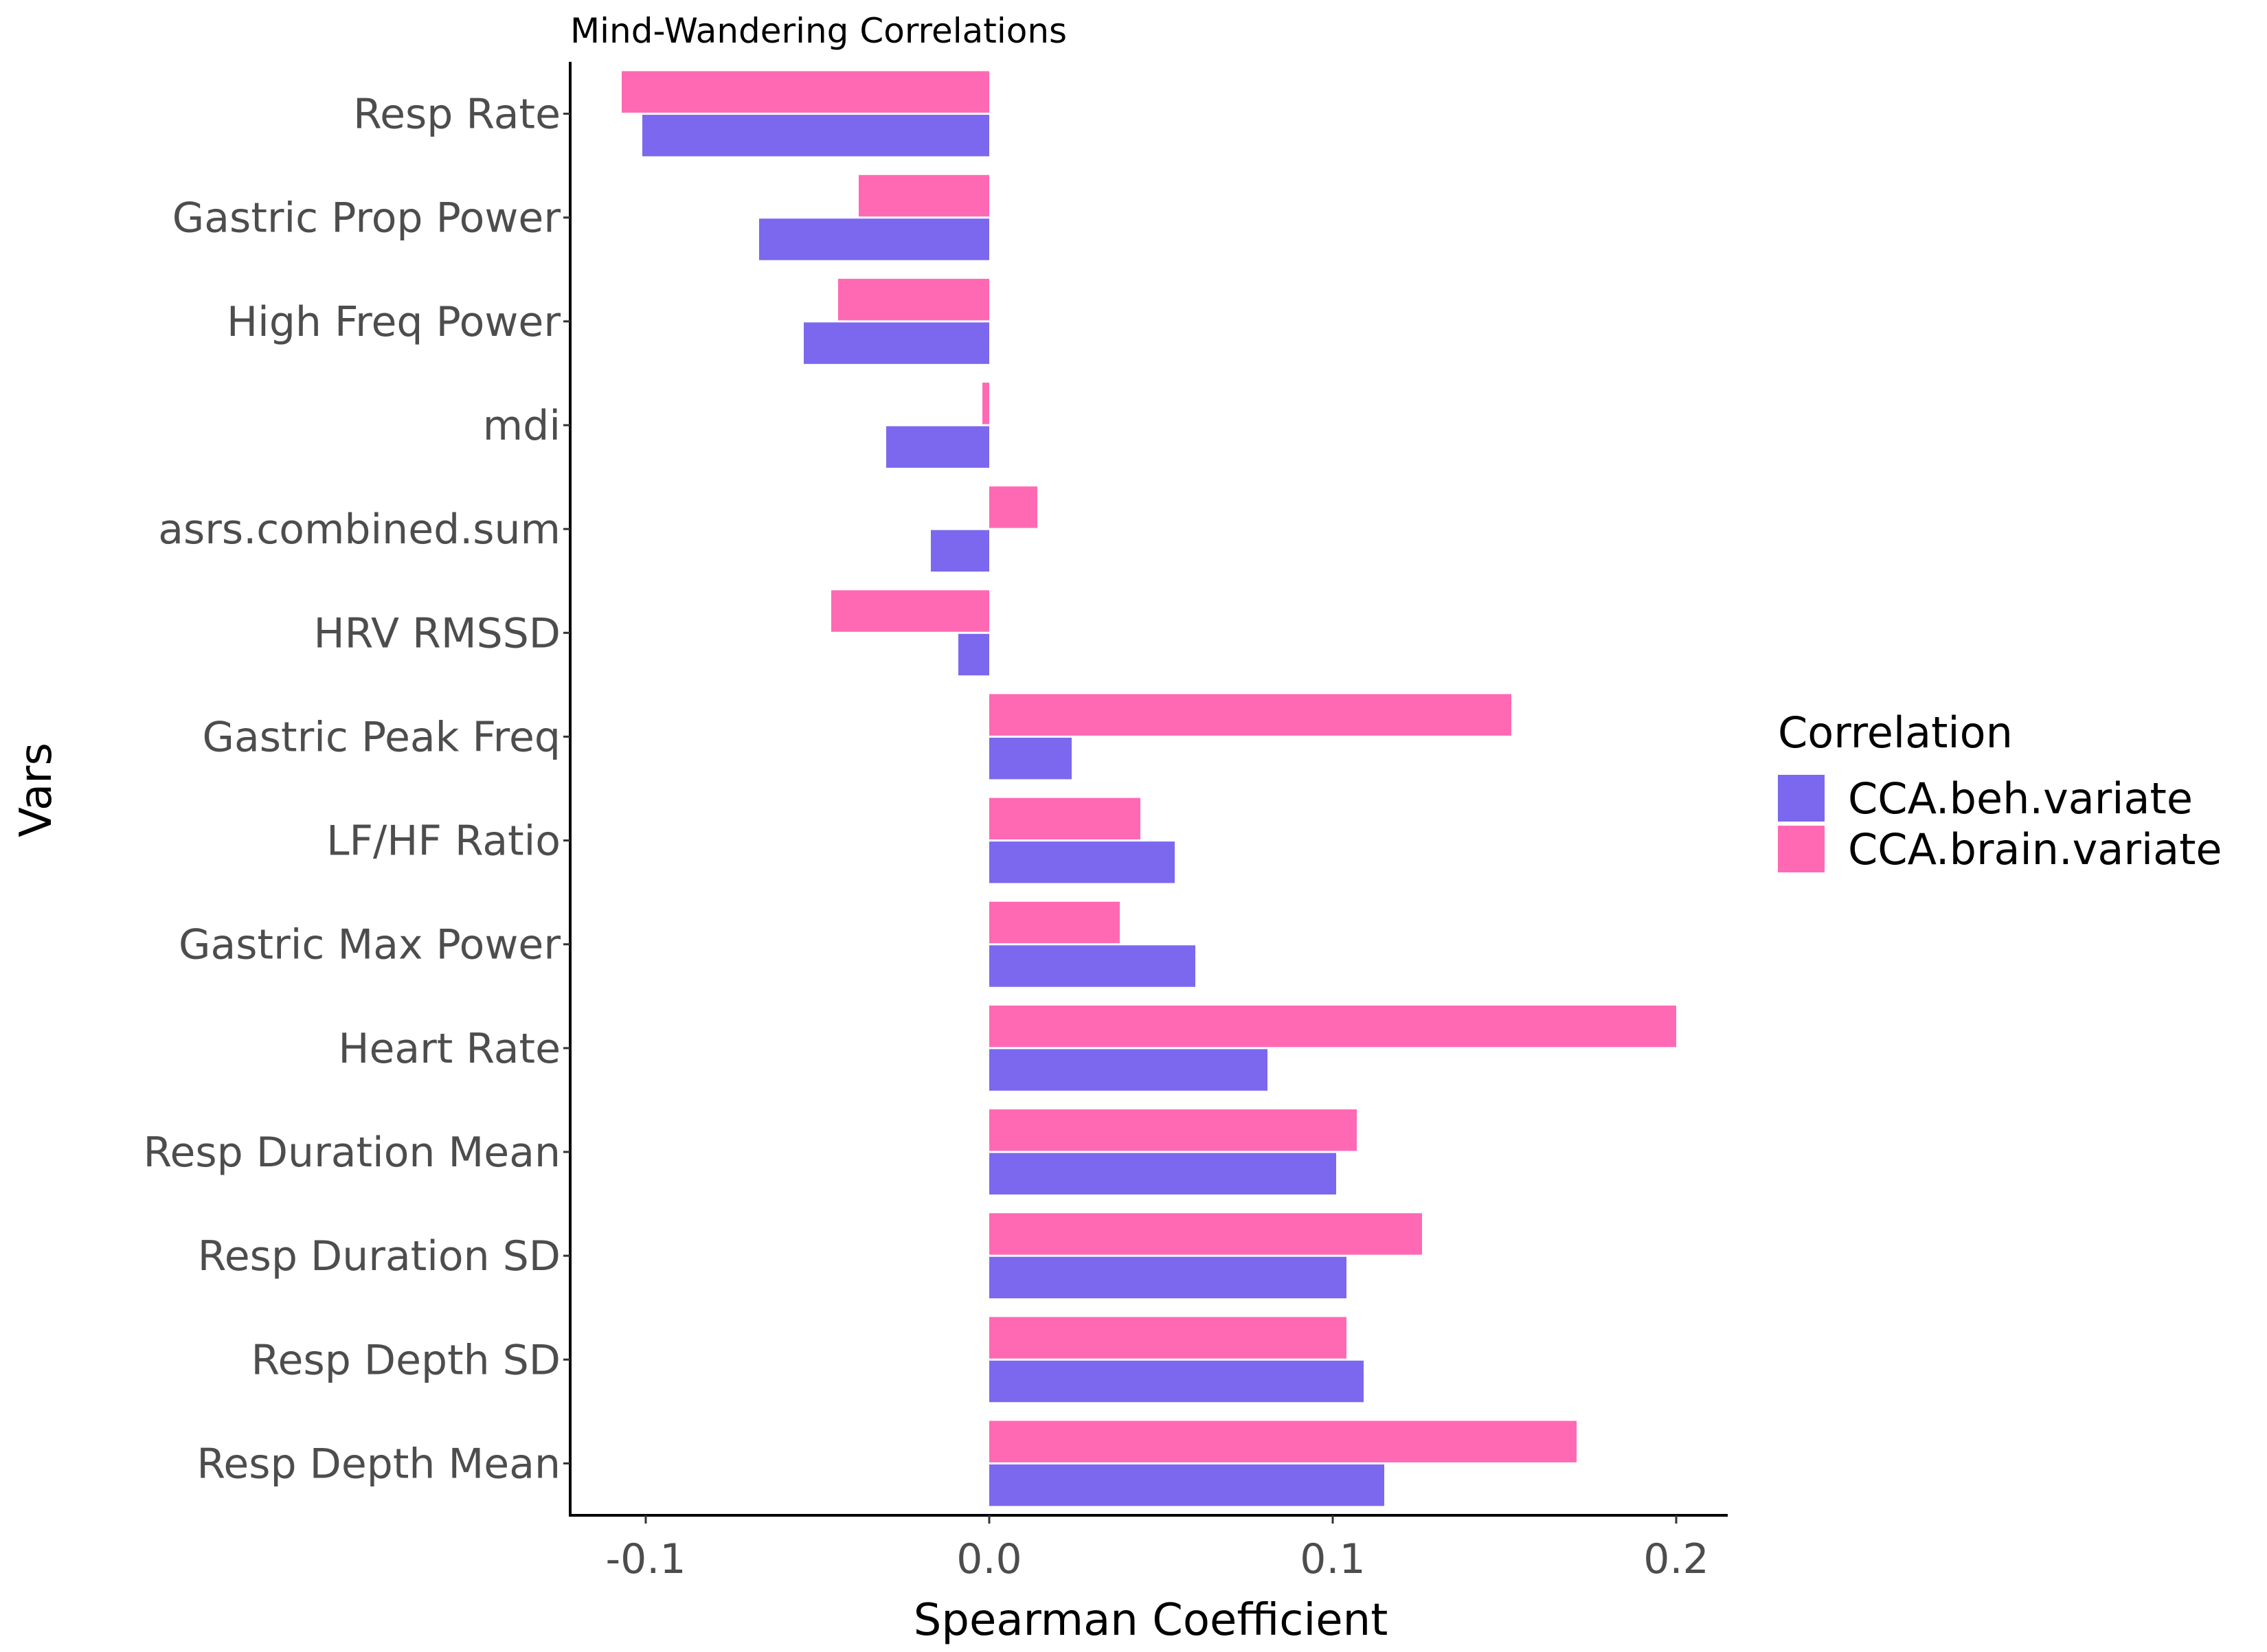 This screenshot has width=2267, height=1652. I want to click on y-tick-label: Resp Depth SD, so click(406, 1360).